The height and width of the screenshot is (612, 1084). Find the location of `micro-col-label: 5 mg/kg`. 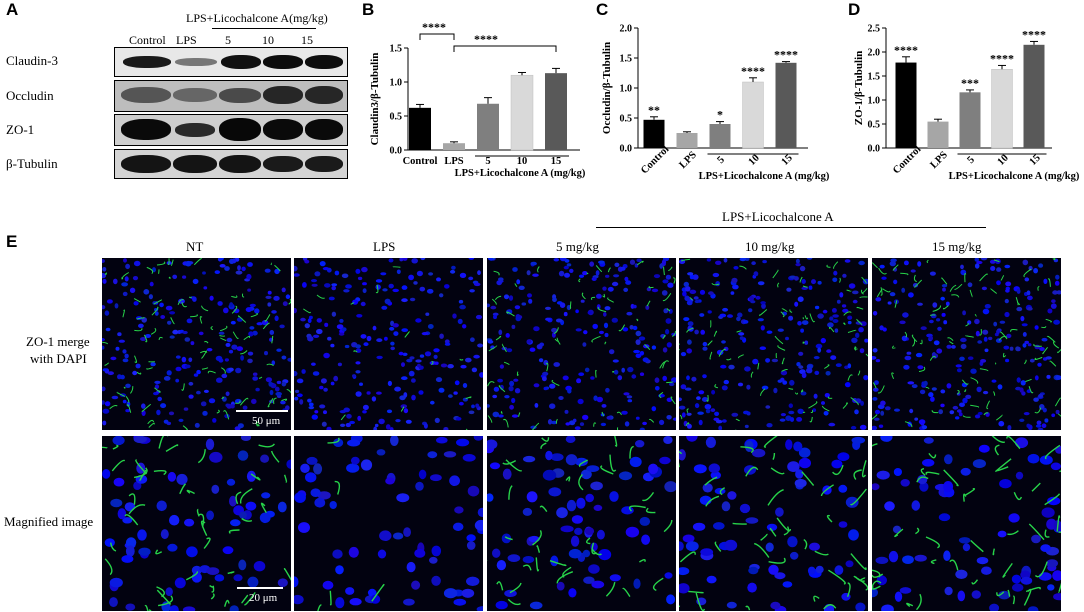

micro-col-label: 5 mg/kg is located at coordinates (577, 246).